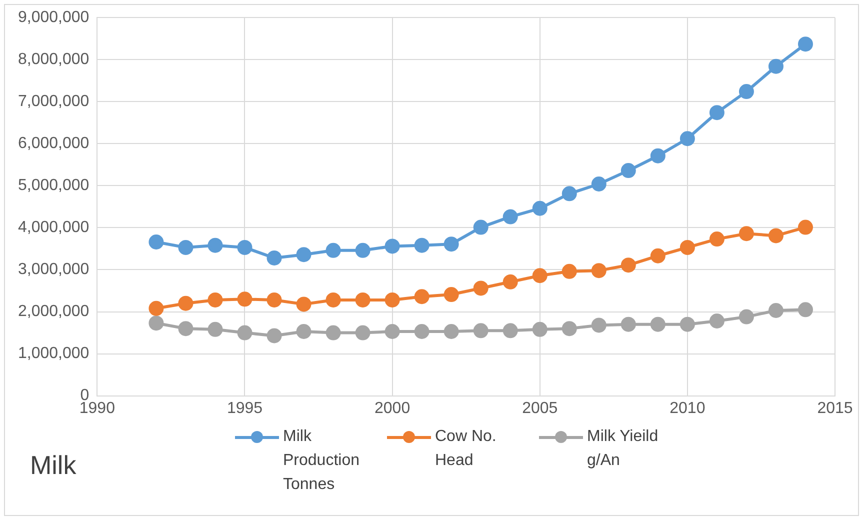 The image size is (865, 521). What do you see at coordinates (321, 461) in the screenshot?
I see `legend-label: Milk Production Tonnes` at bounding box center [321, 461].